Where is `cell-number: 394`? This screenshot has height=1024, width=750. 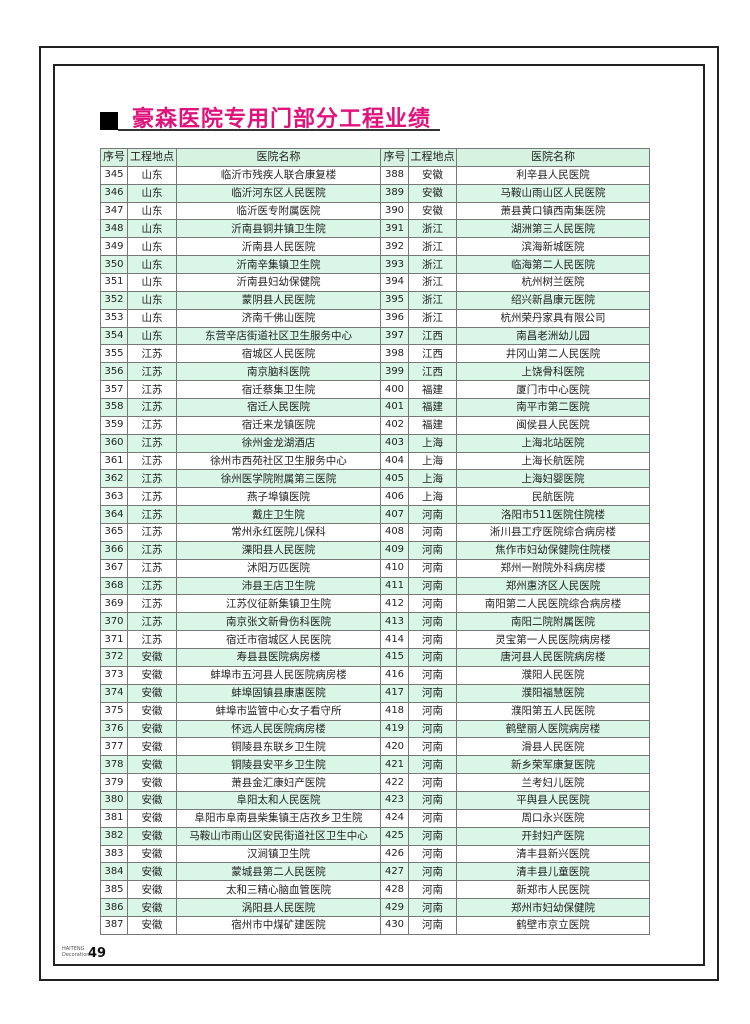
cell-number: 394 is located at coordinates (394, 282).